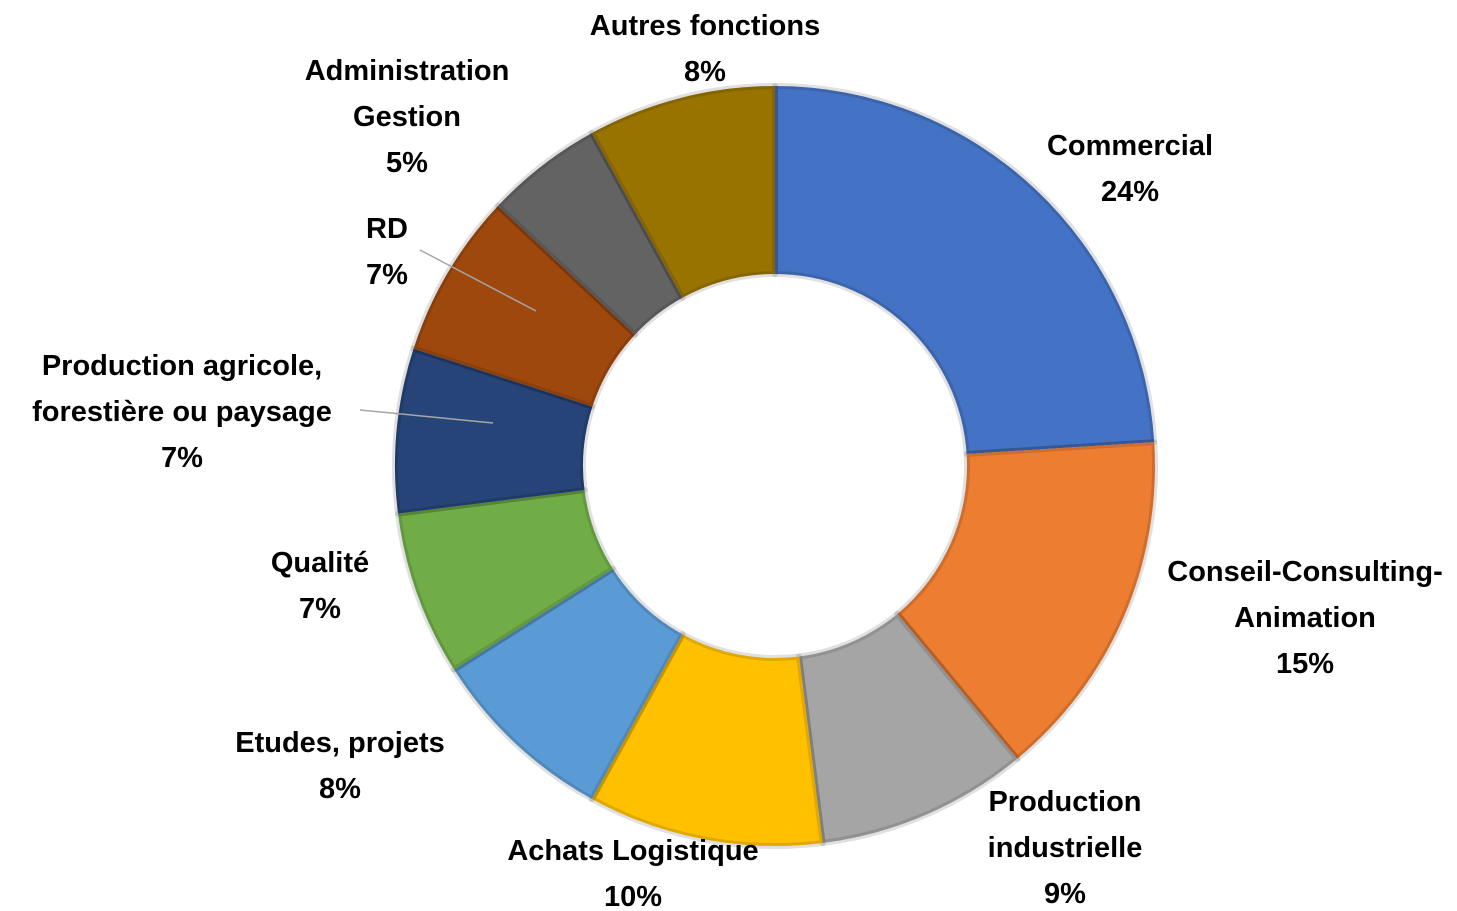  What do you see at coordinates (1130, 146) in the screenshot?
I see `slice-label: Commercial` at bounding box center [1130, 146].